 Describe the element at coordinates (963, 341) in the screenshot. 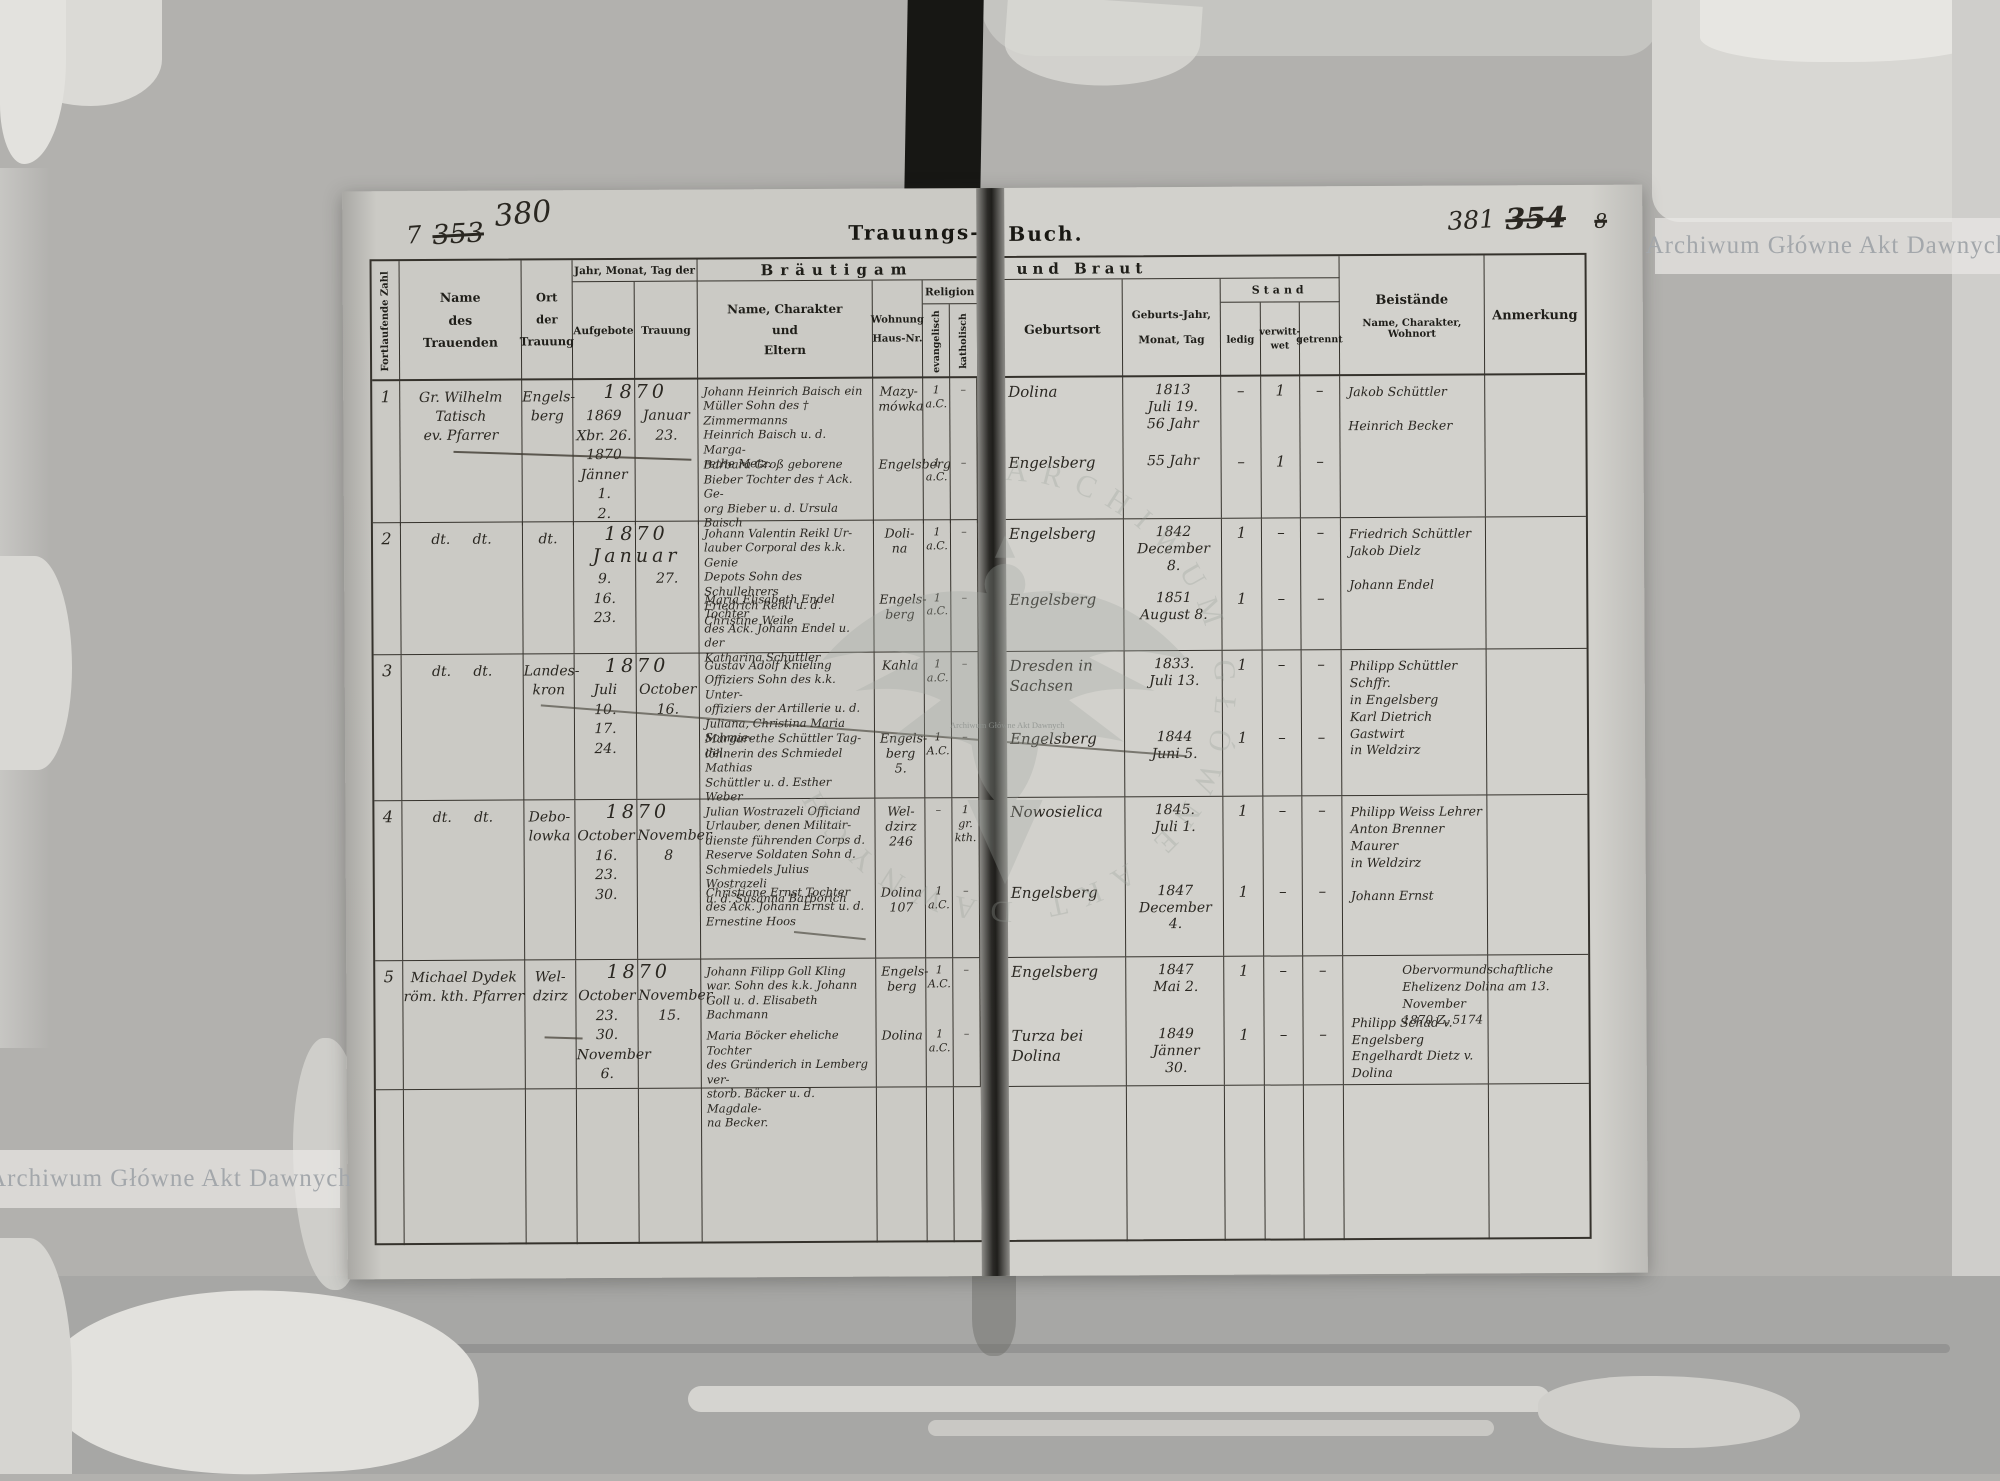

I see `header-katholisch: katholisch` at that location.